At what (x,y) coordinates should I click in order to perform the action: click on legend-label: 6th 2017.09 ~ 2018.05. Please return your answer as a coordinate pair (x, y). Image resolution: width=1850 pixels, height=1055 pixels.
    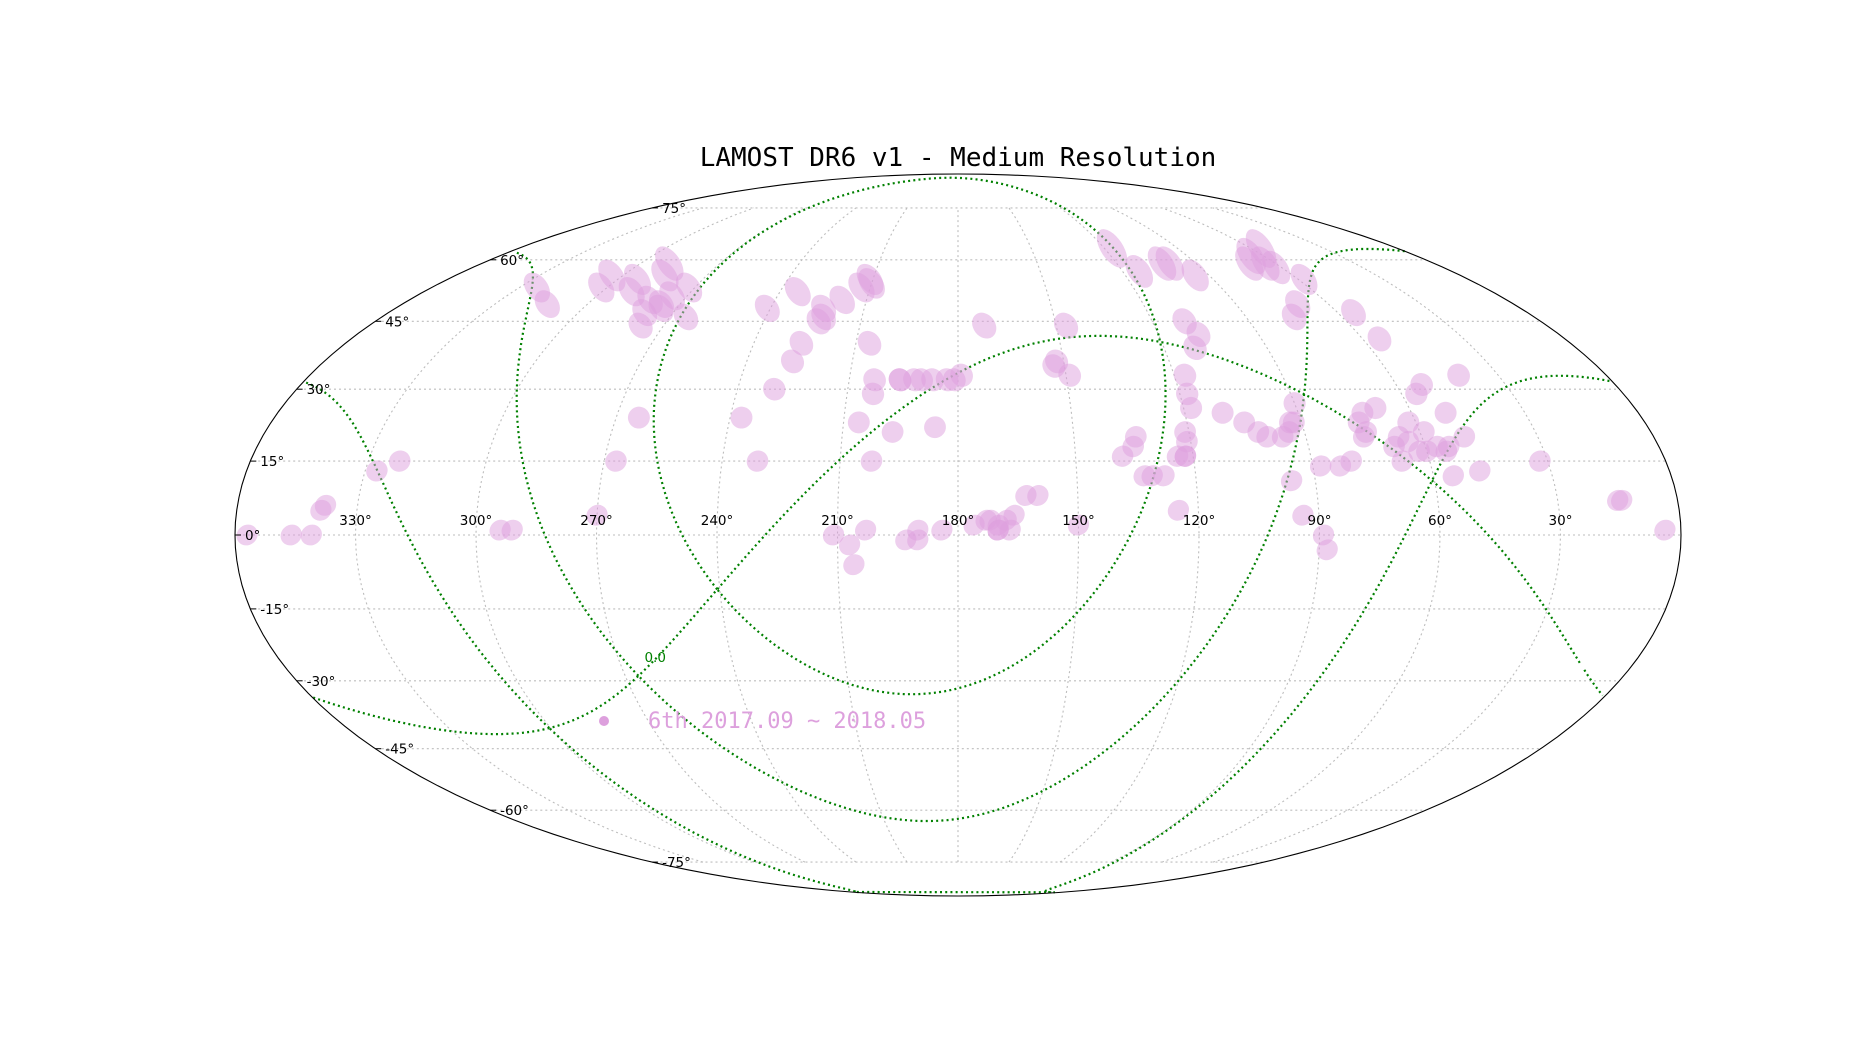
    Looking at the image, I should click on (787, 721).